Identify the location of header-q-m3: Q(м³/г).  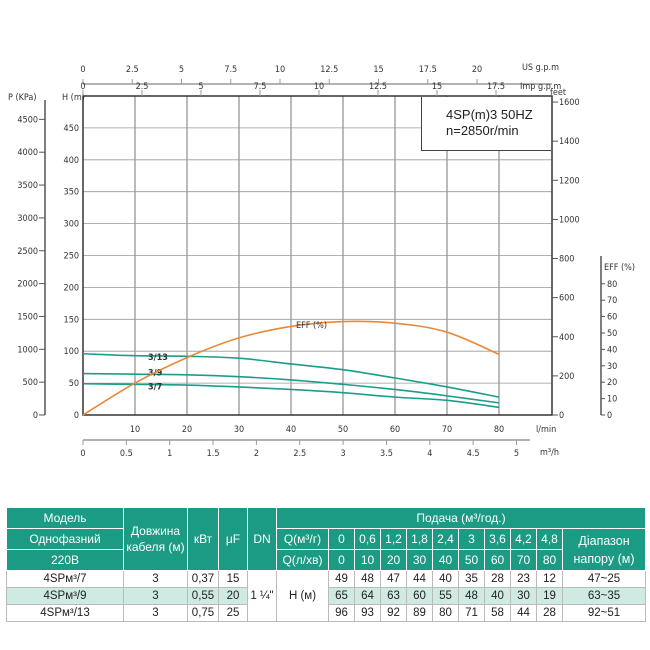
(302, 539).